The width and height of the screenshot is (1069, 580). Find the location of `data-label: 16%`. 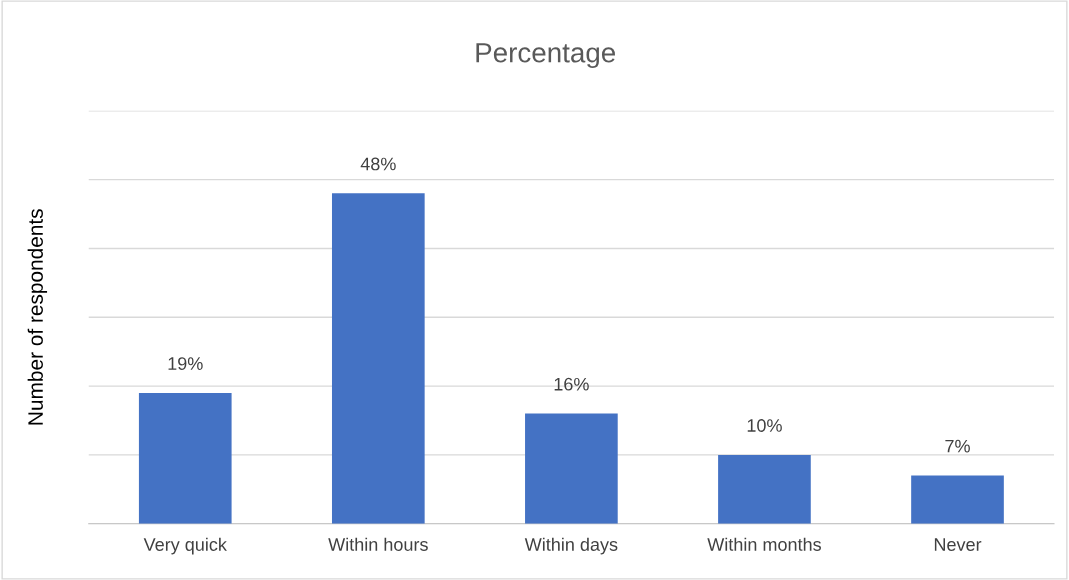

data-label: 16% is located at coordinates (571, 384).